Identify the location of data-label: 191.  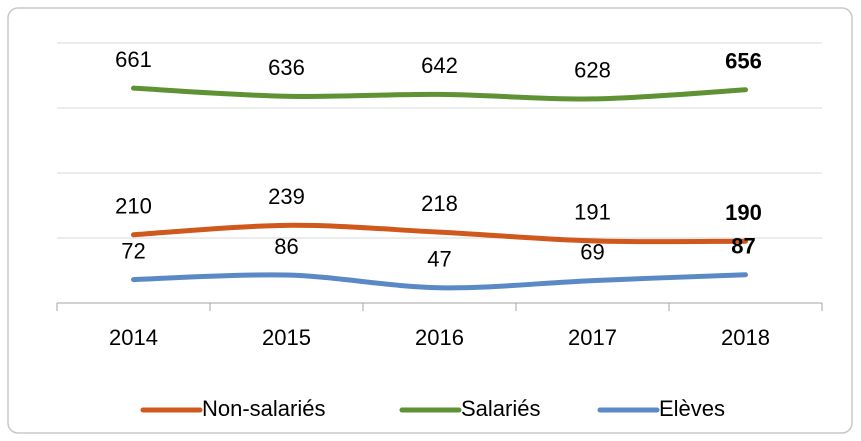
(592, 212).